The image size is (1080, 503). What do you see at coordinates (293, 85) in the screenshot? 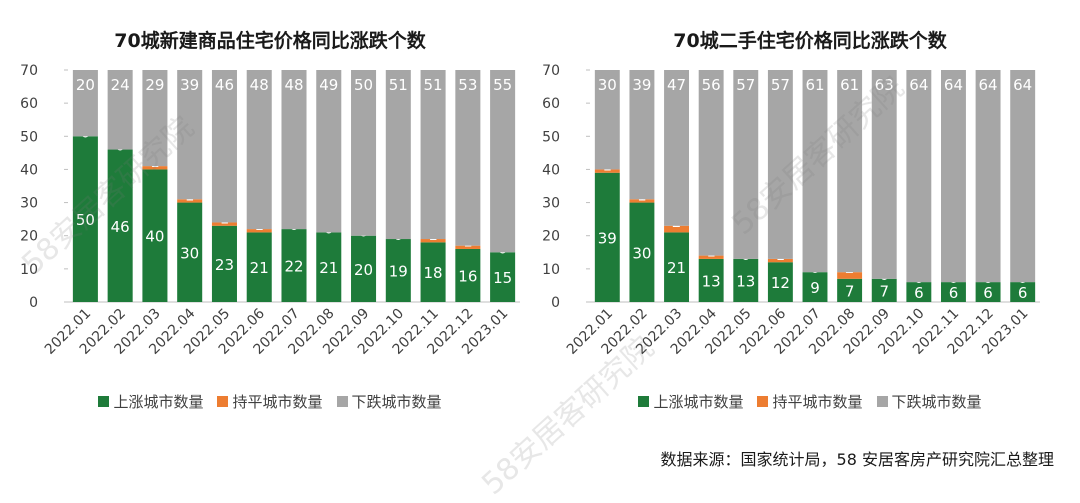
I see `data-label-down: 48` at bounding box center [293, 85].